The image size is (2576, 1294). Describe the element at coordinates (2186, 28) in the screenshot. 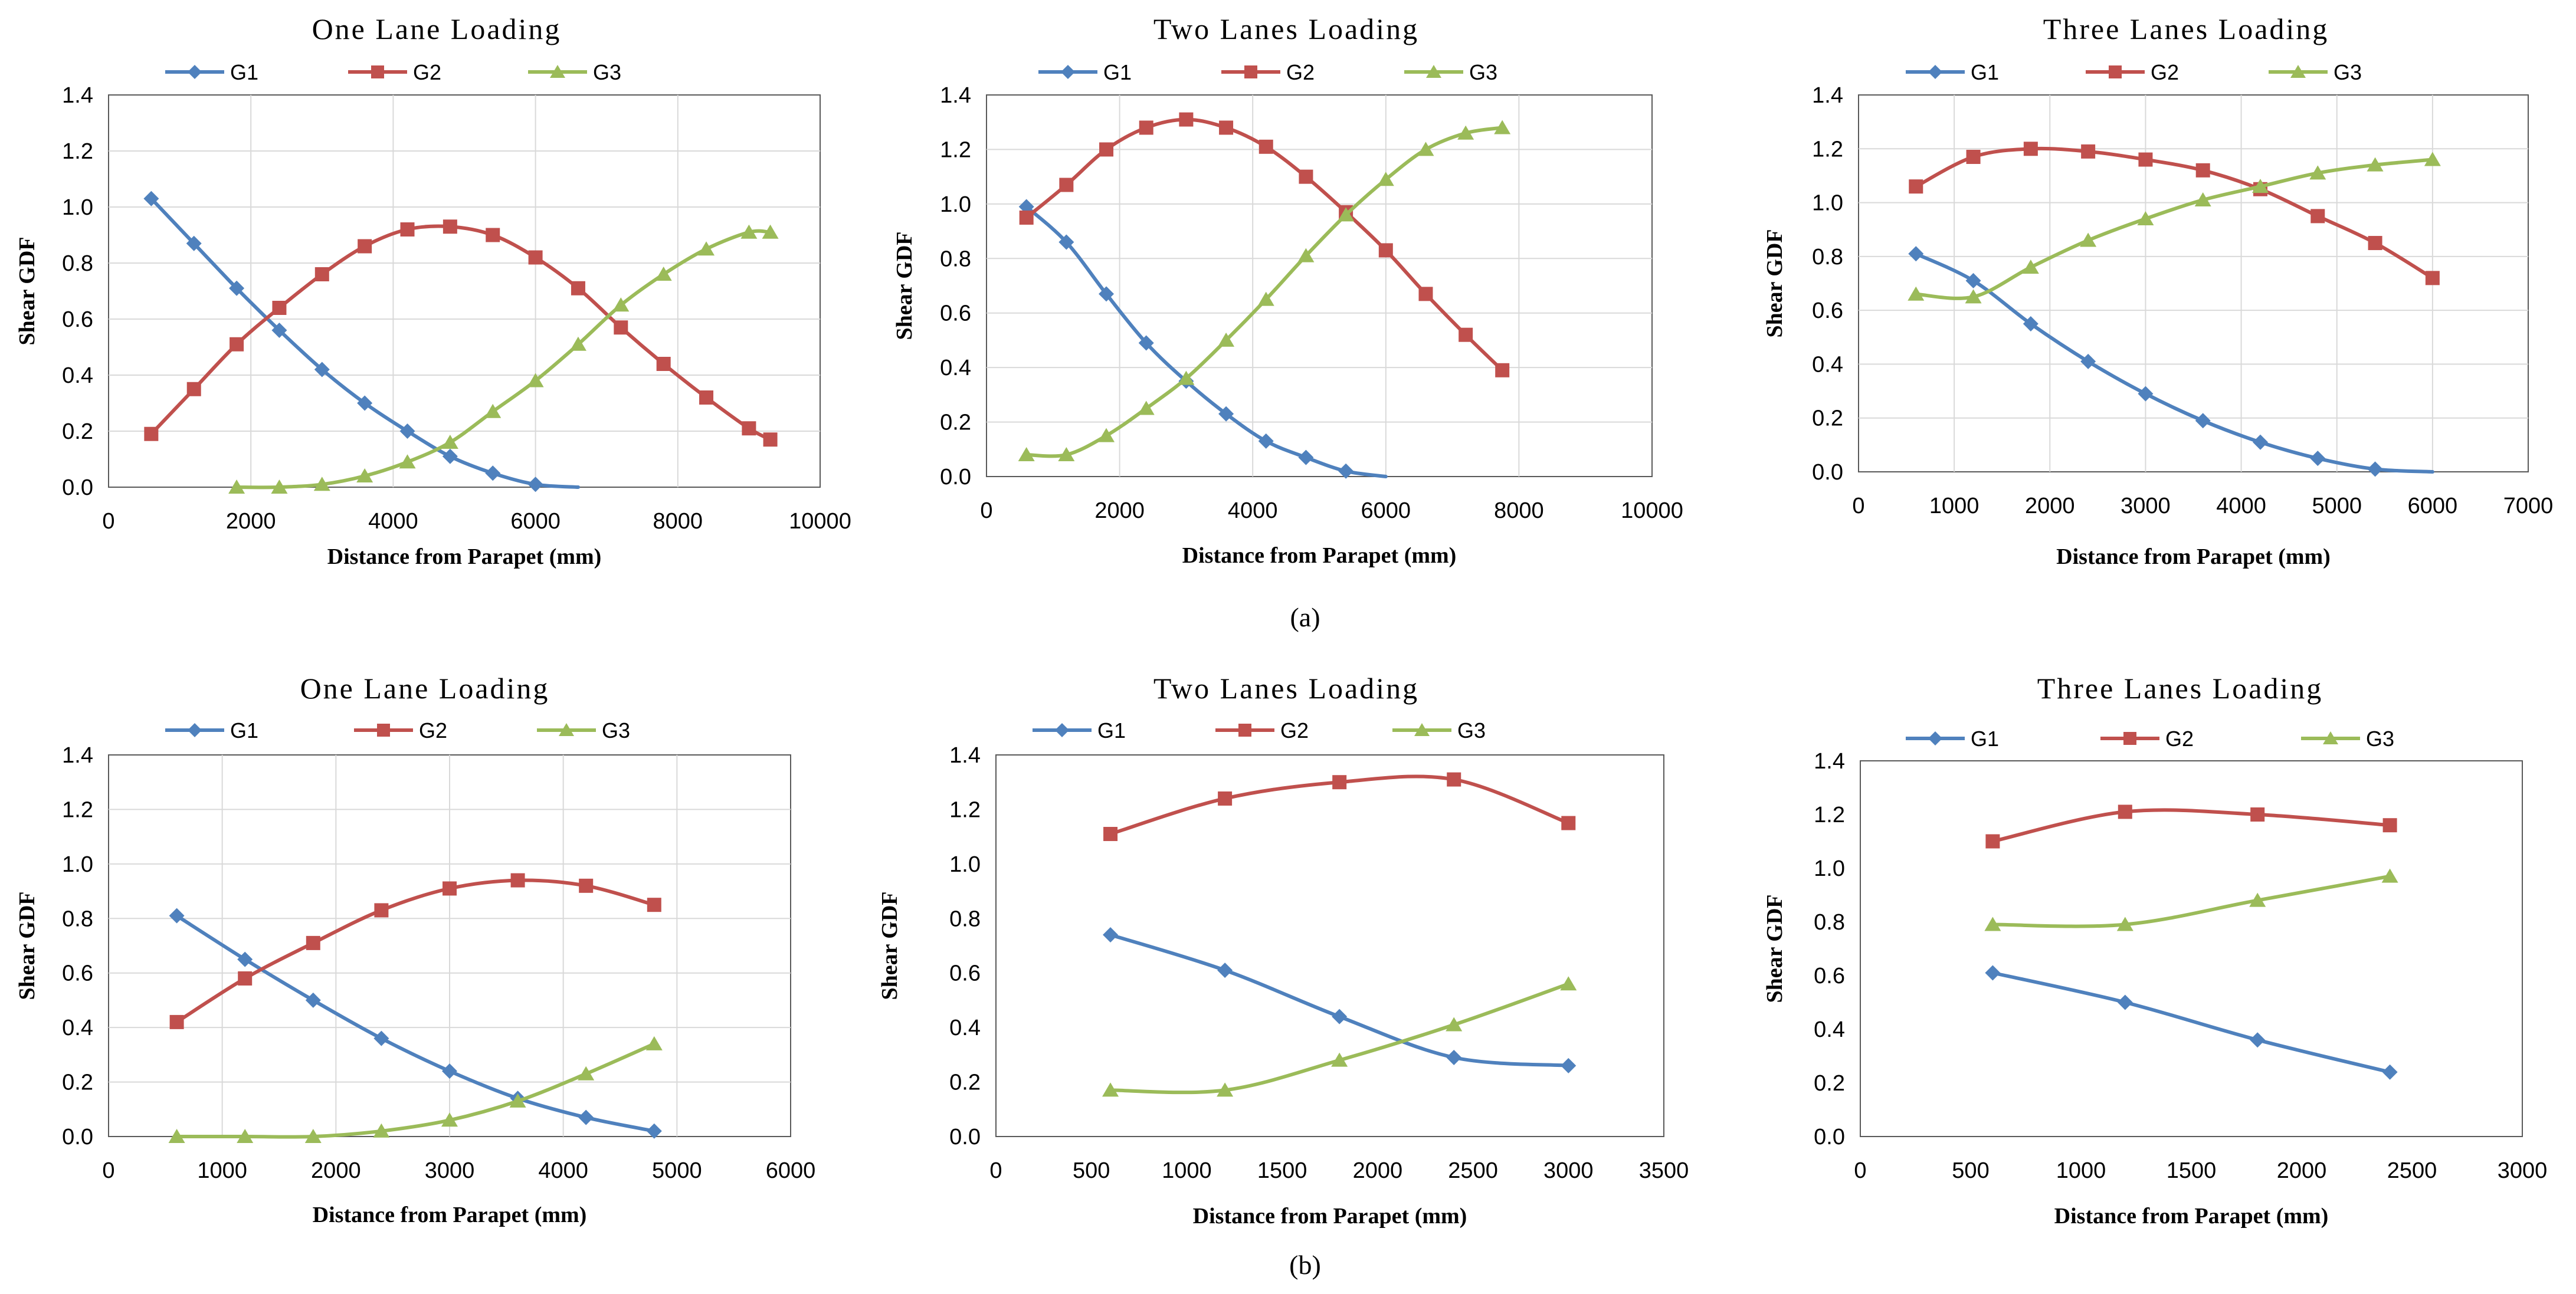

I see `chart-title: Three Lanes Loading` at that location.